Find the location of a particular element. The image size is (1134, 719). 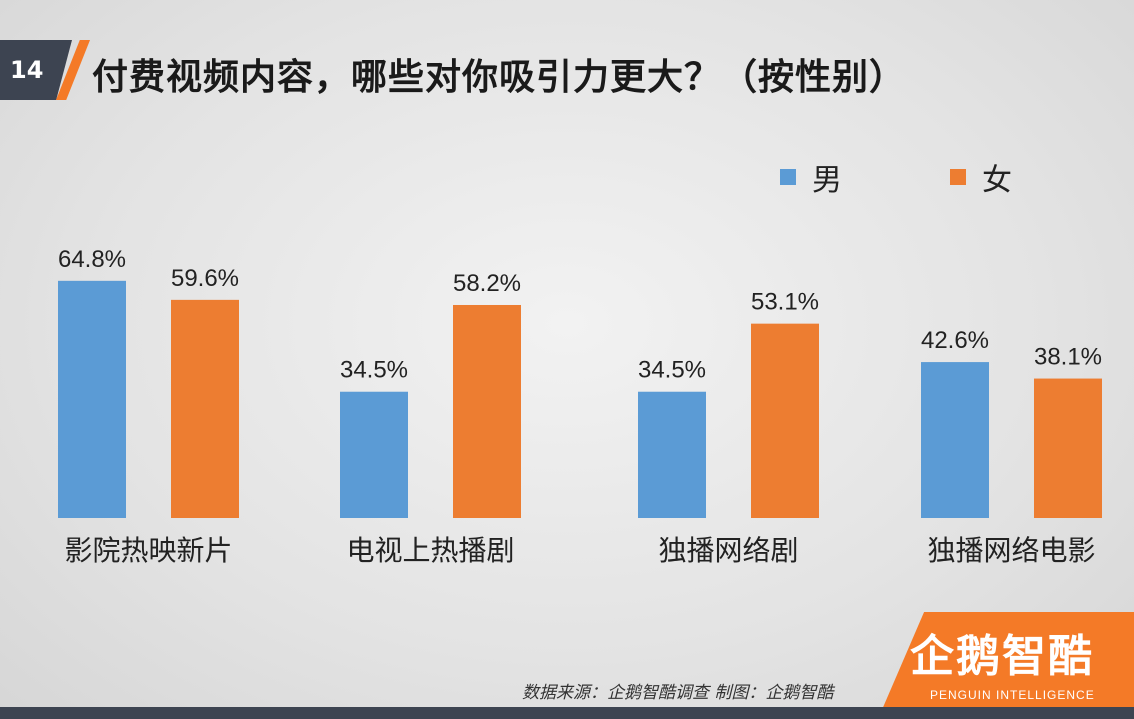

category-label-3: 独播网络电影 is located at coordinates (1011, 550).